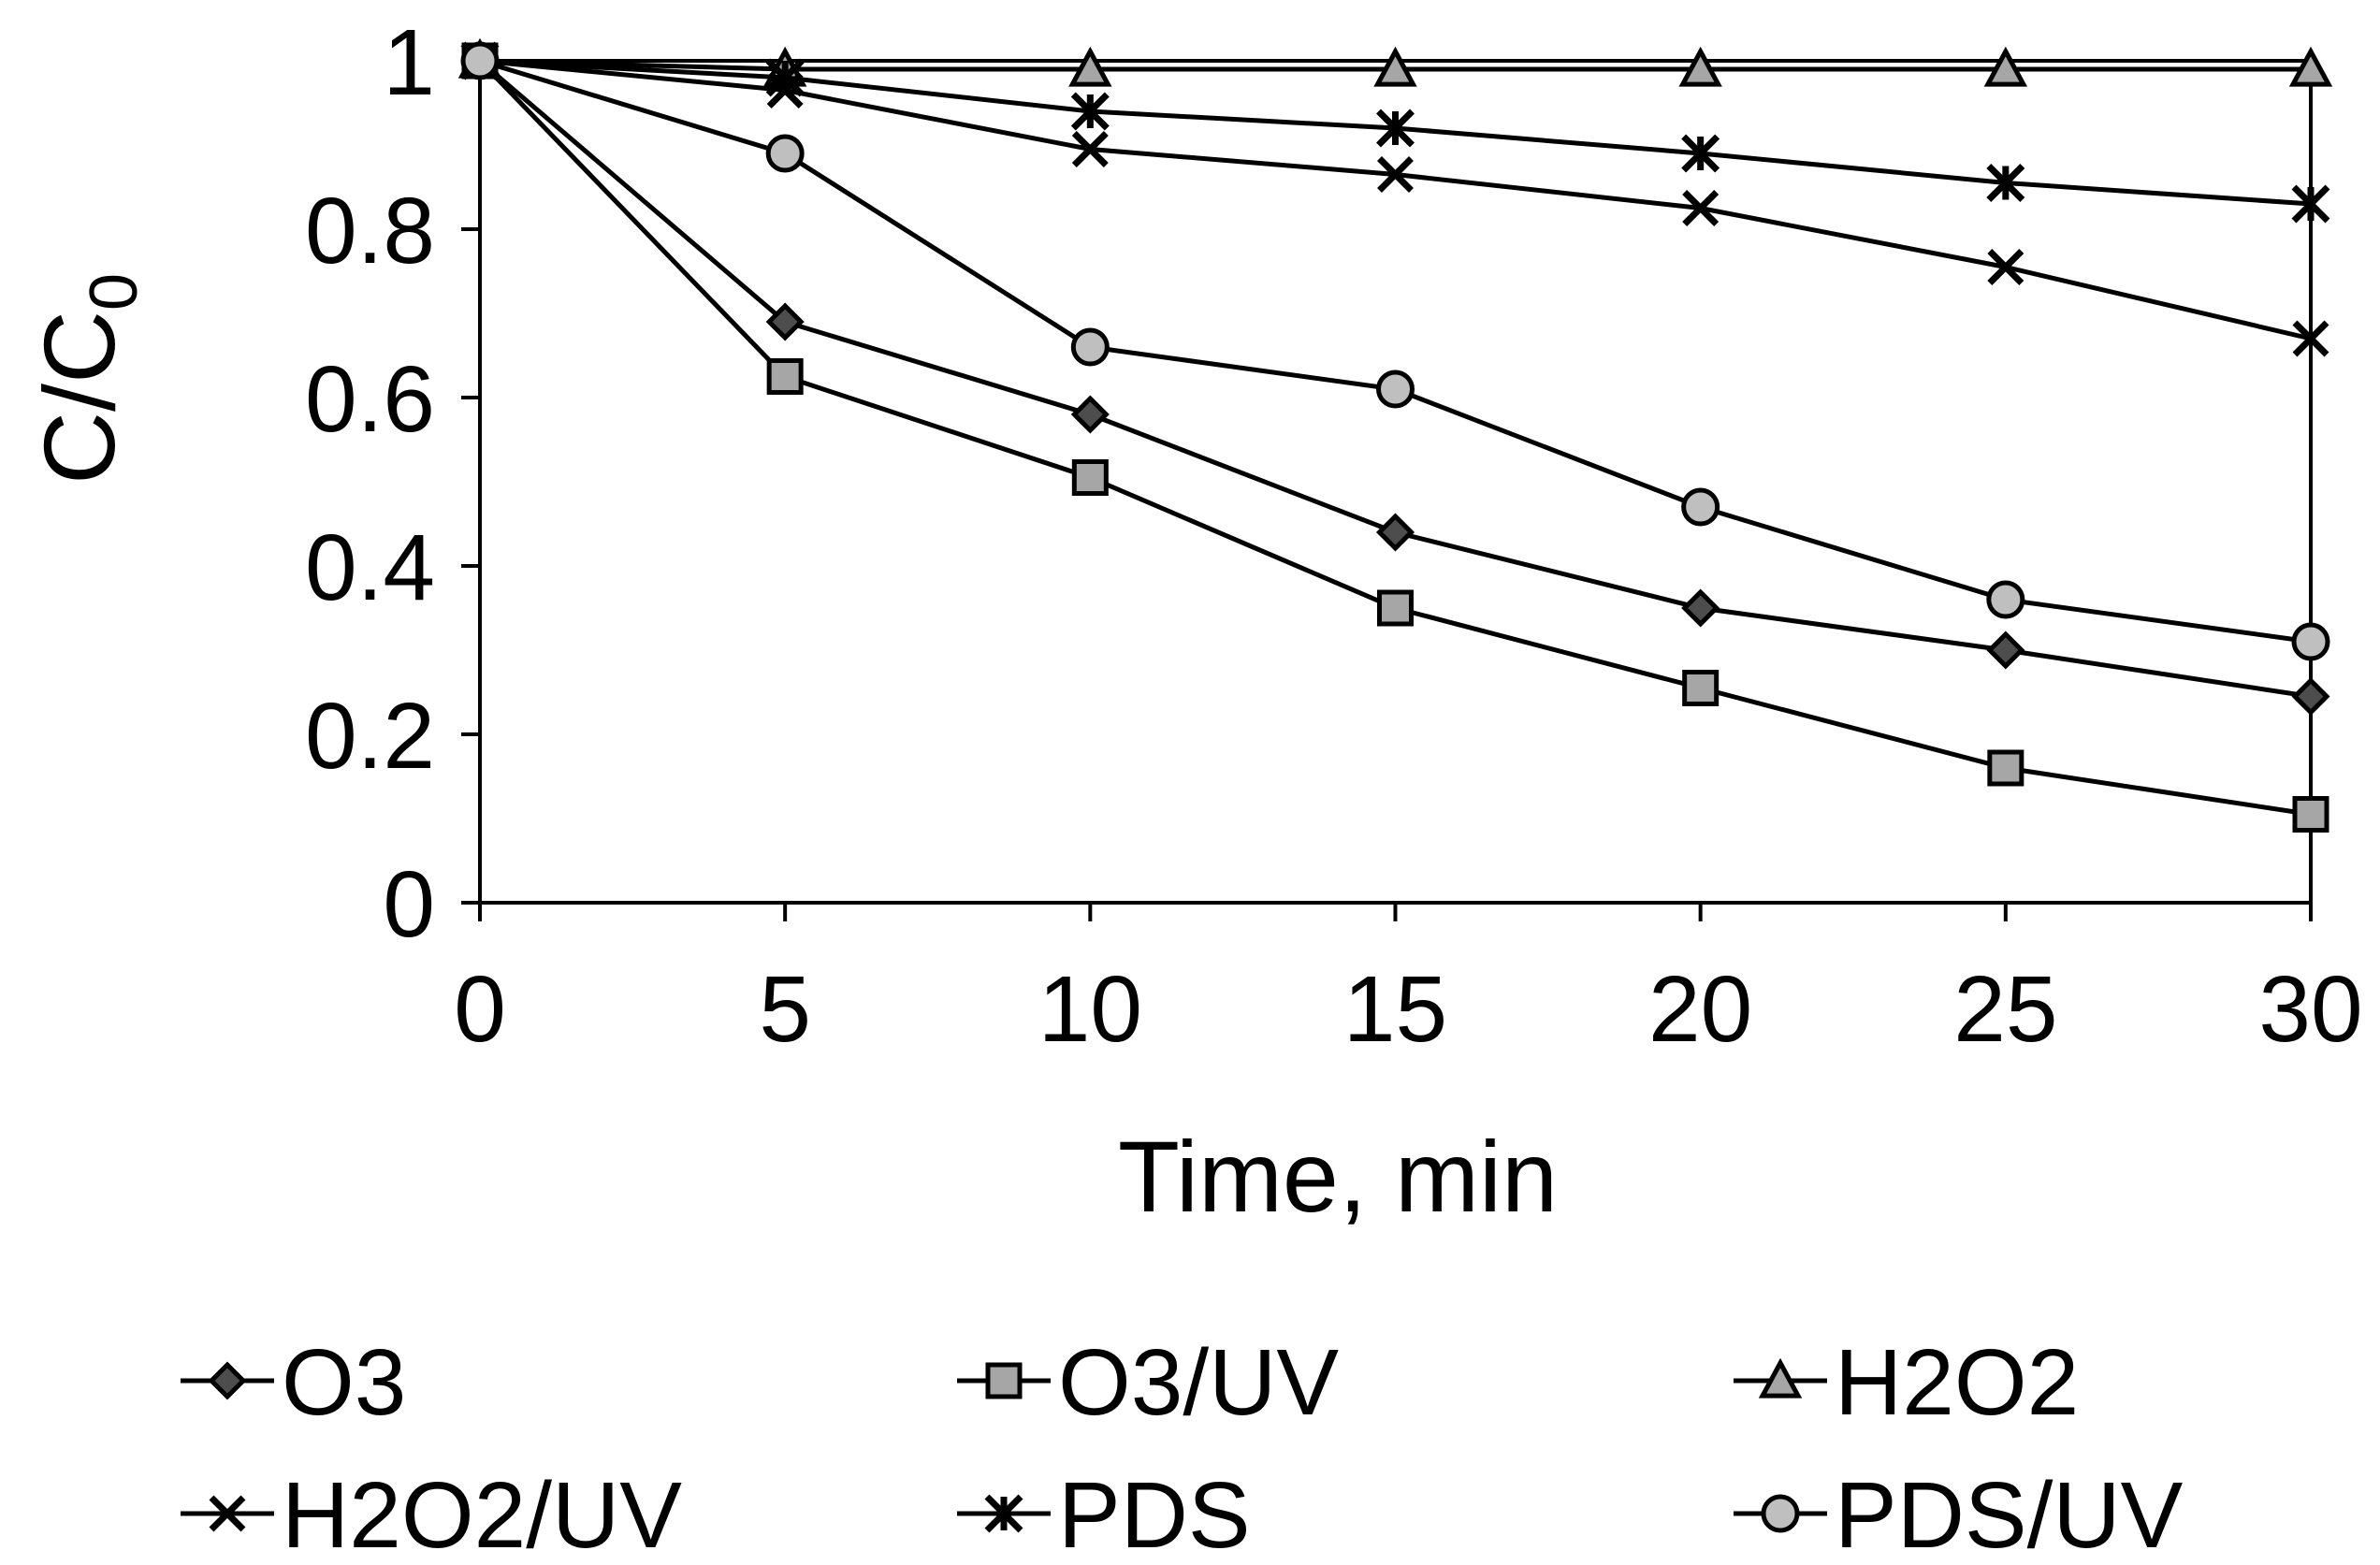 This screenshot has width=2380, height=1565. What do you see at coordinates (1090, 1009) in the screenshot?
I see `x-tick-label: 10` at bounding box center [1090, 1009].